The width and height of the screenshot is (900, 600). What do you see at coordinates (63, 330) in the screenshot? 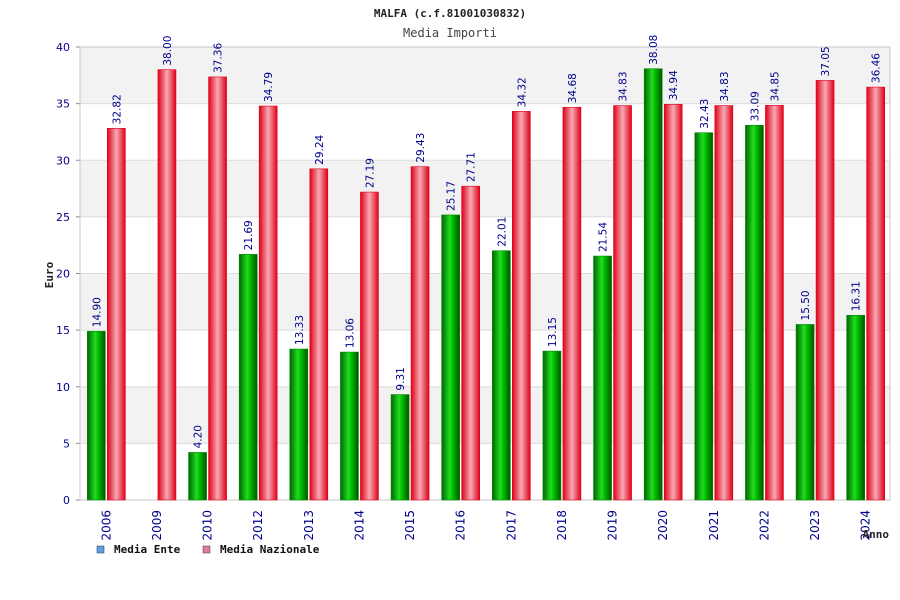
I see `y-tick-label: 15` at bounding box center [63, 330].